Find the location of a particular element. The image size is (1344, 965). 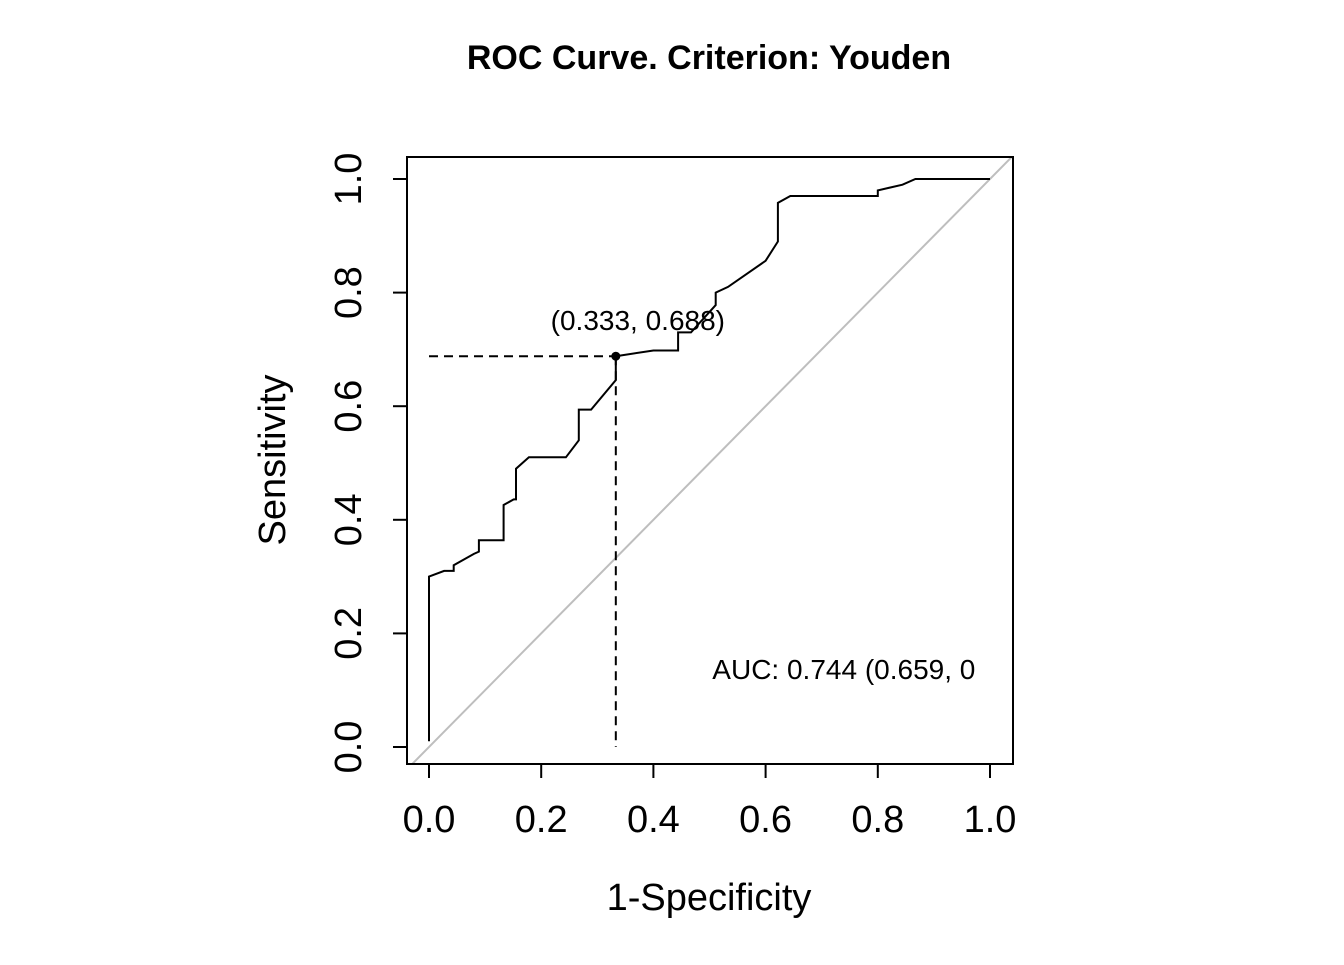

x-tick-label: 0.0 is located at coordinates (429, 820).